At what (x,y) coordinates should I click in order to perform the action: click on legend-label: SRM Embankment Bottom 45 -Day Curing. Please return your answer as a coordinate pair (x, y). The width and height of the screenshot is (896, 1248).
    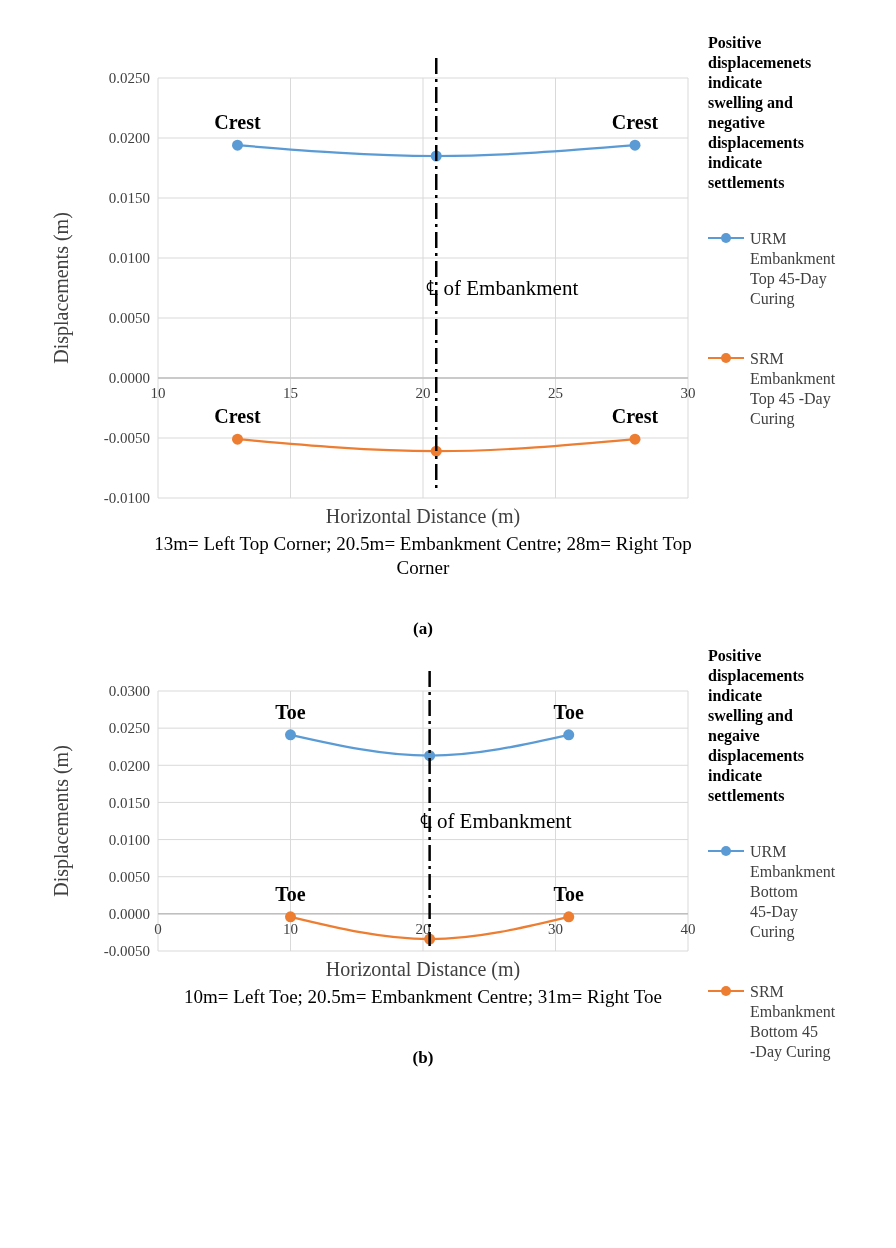
    Looking at the image, I should click on (793, 1021).